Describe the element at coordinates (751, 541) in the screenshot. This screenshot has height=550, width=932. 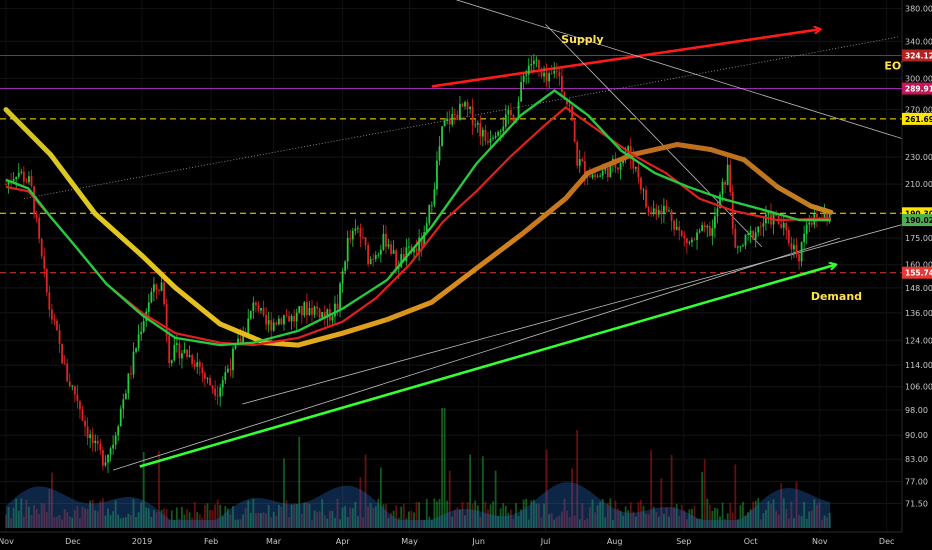
I see `time-tick-label: Oct` at that location.